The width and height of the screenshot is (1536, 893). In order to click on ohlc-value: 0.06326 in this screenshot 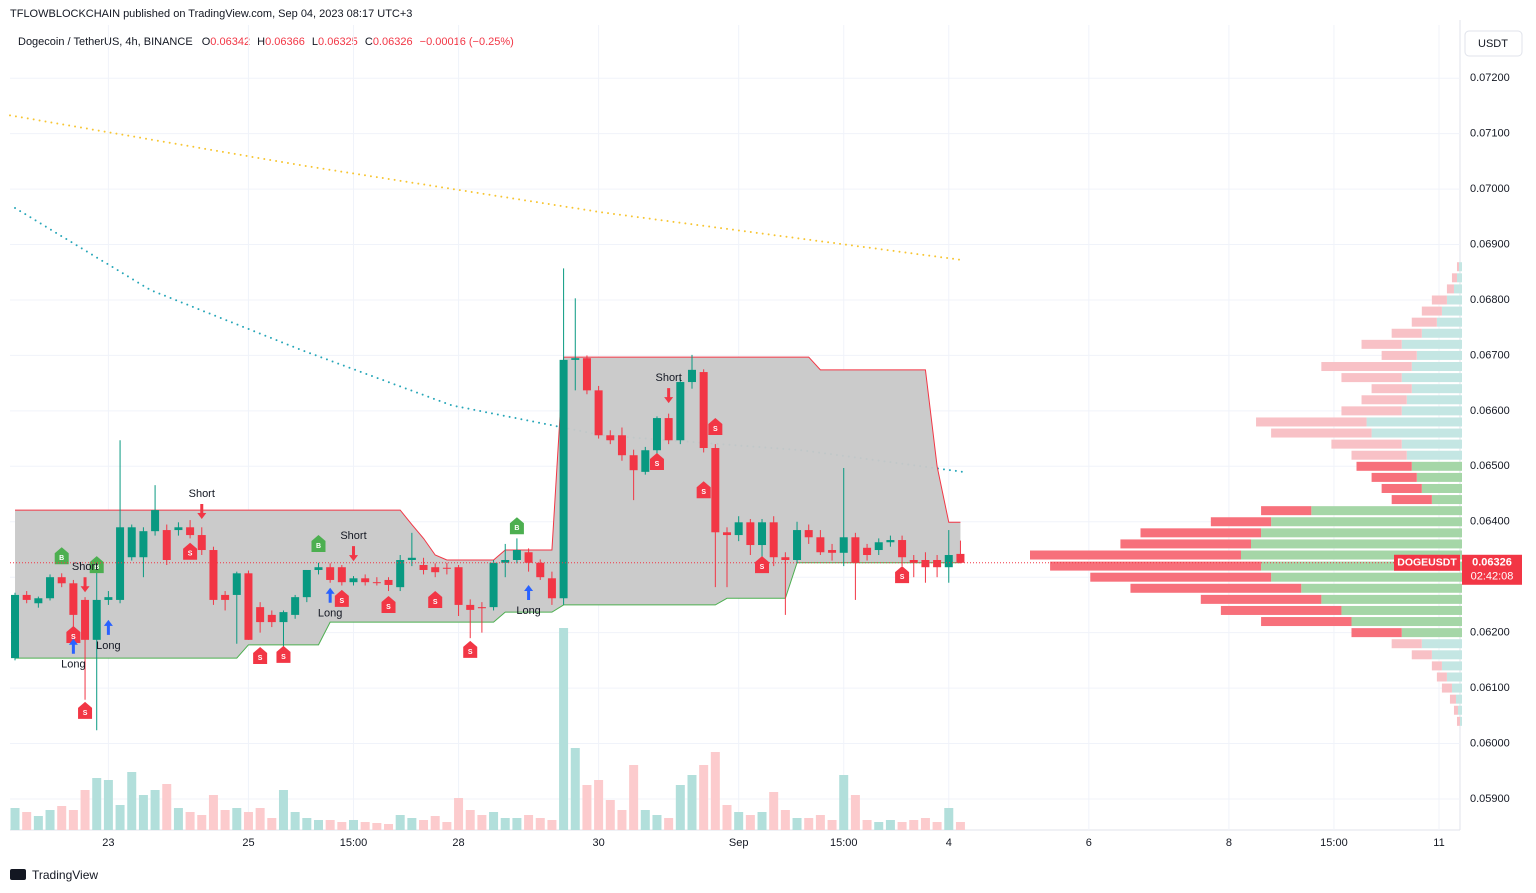, I will do `click(393, 42)`.